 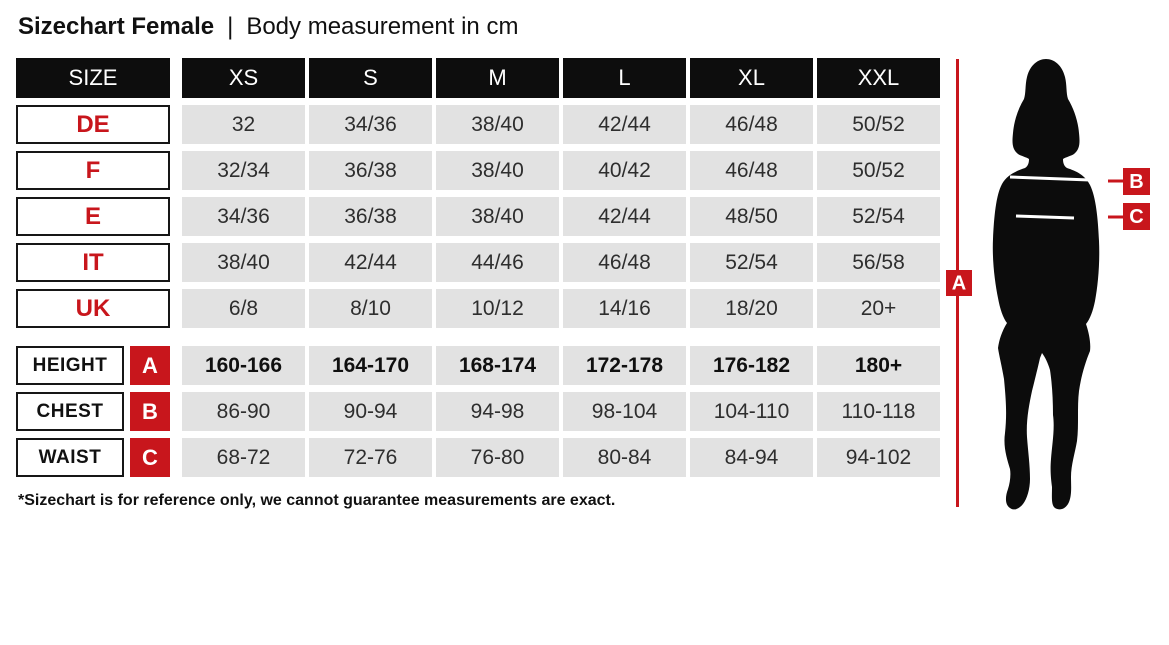 What do you see at coordinates (243, 365) in the screenshot?
I see `height-cell: 160-166` at bounding box center [243, 365].